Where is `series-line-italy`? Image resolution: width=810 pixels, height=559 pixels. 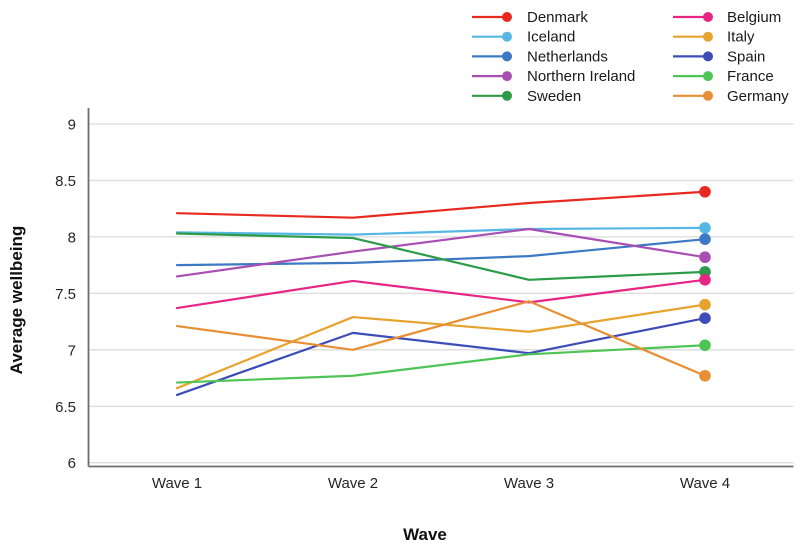
series-line-italy is located at coordinates (441, 346).